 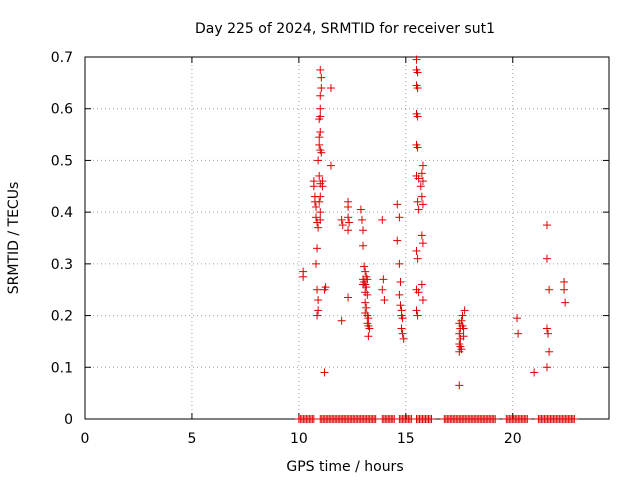 I want to click on x-tick-label: 0, so click(x=85, y=439).